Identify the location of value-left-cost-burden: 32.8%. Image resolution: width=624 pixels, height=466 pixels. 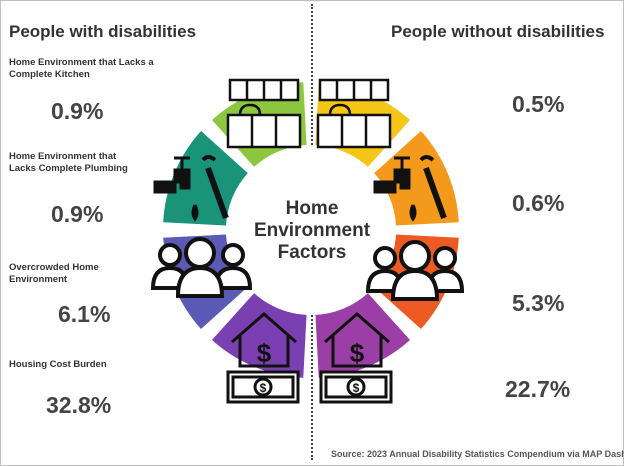
(79, 405).